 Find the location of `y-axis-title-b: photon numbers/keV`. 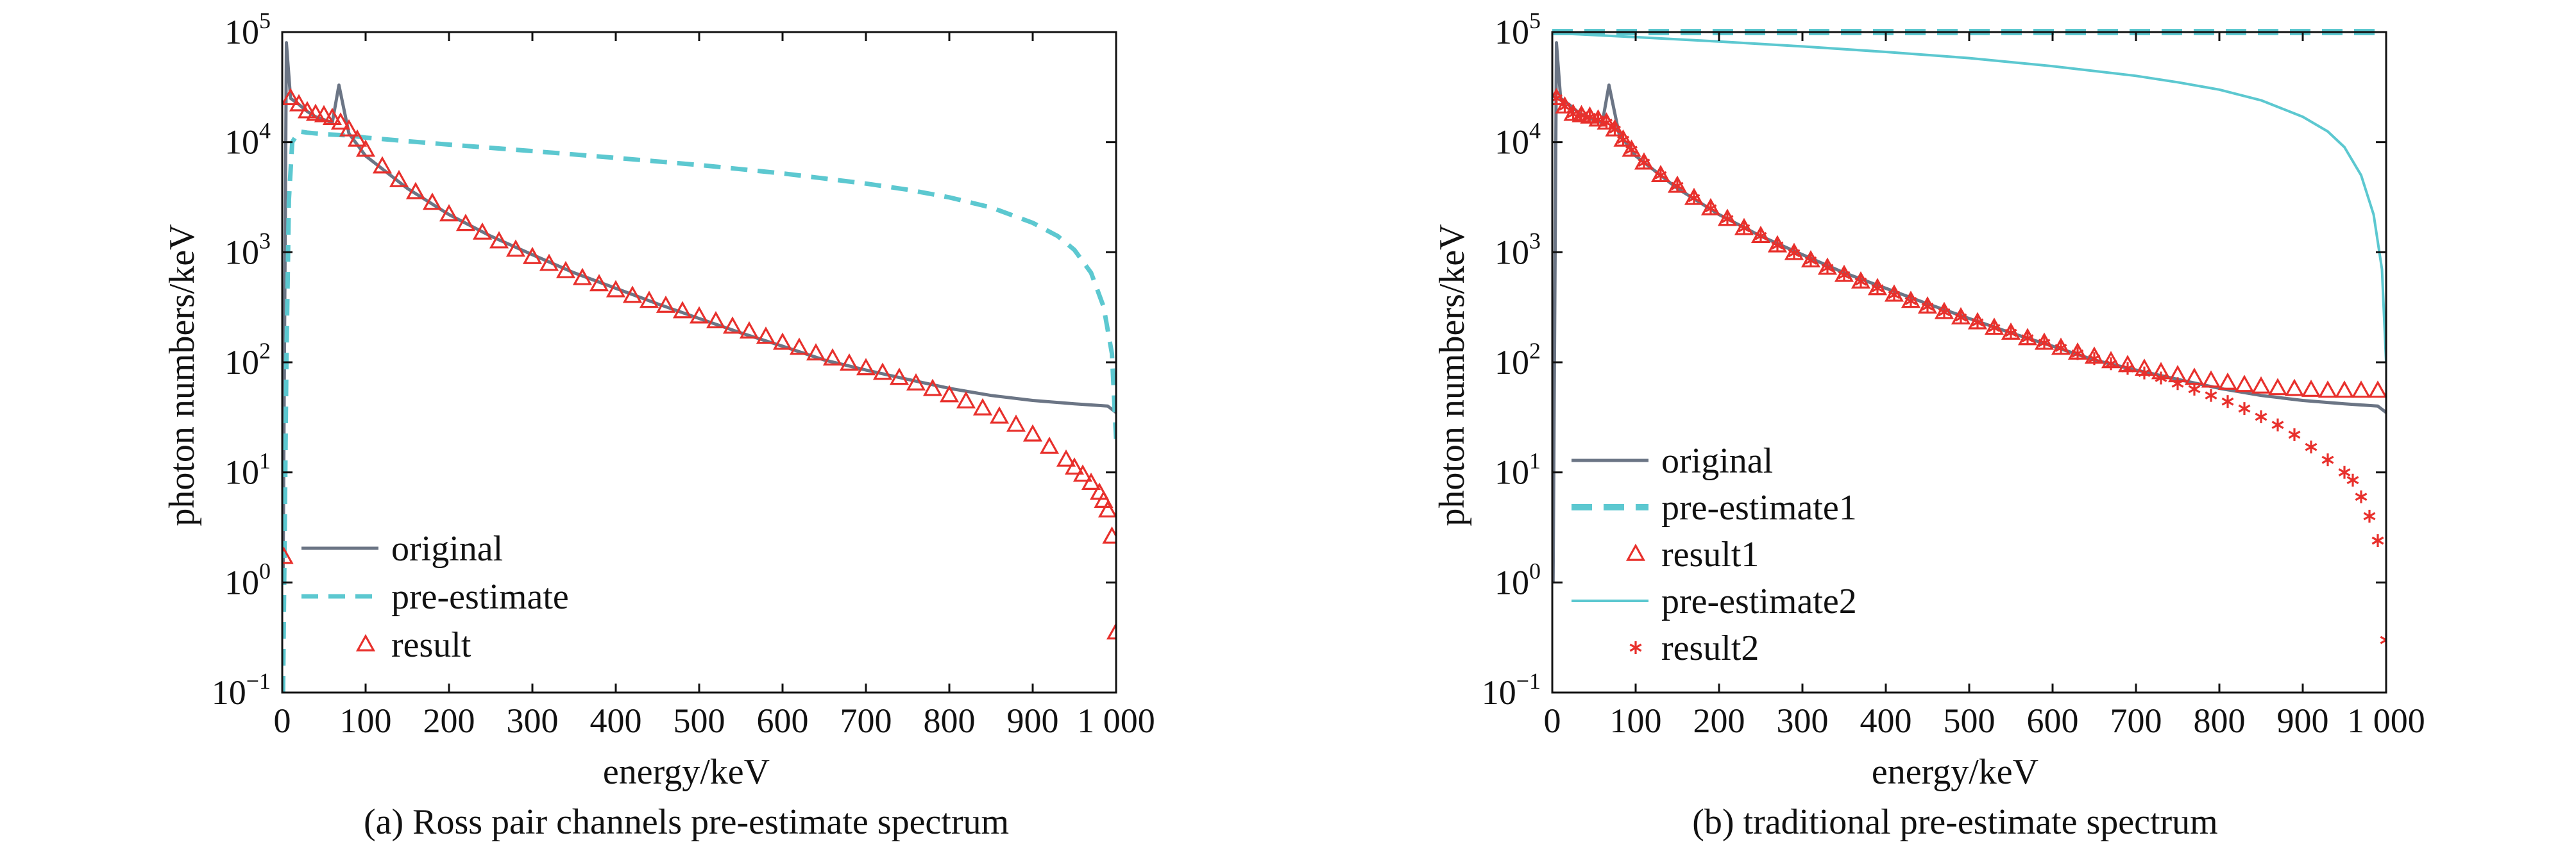

y-axis-title-b: photon numbers/keV is located at coordinates (1452, 375).